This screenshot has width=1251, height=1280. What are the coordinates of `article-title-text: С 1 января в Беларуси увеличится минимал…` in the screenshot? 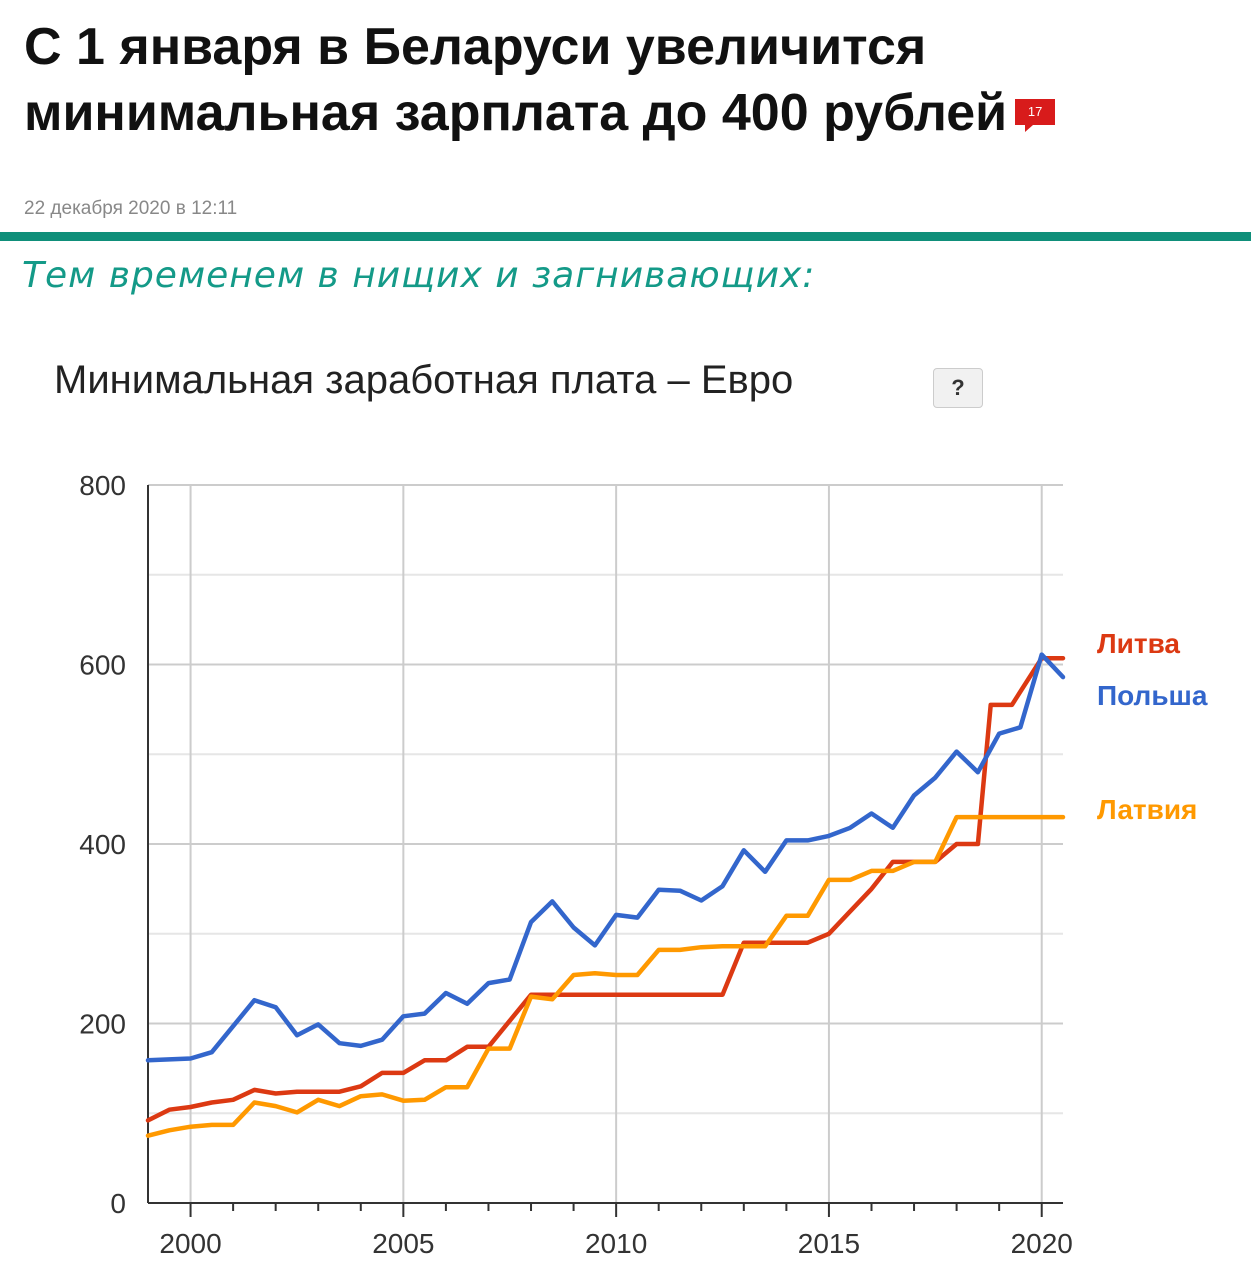 It's located at (516, 80).